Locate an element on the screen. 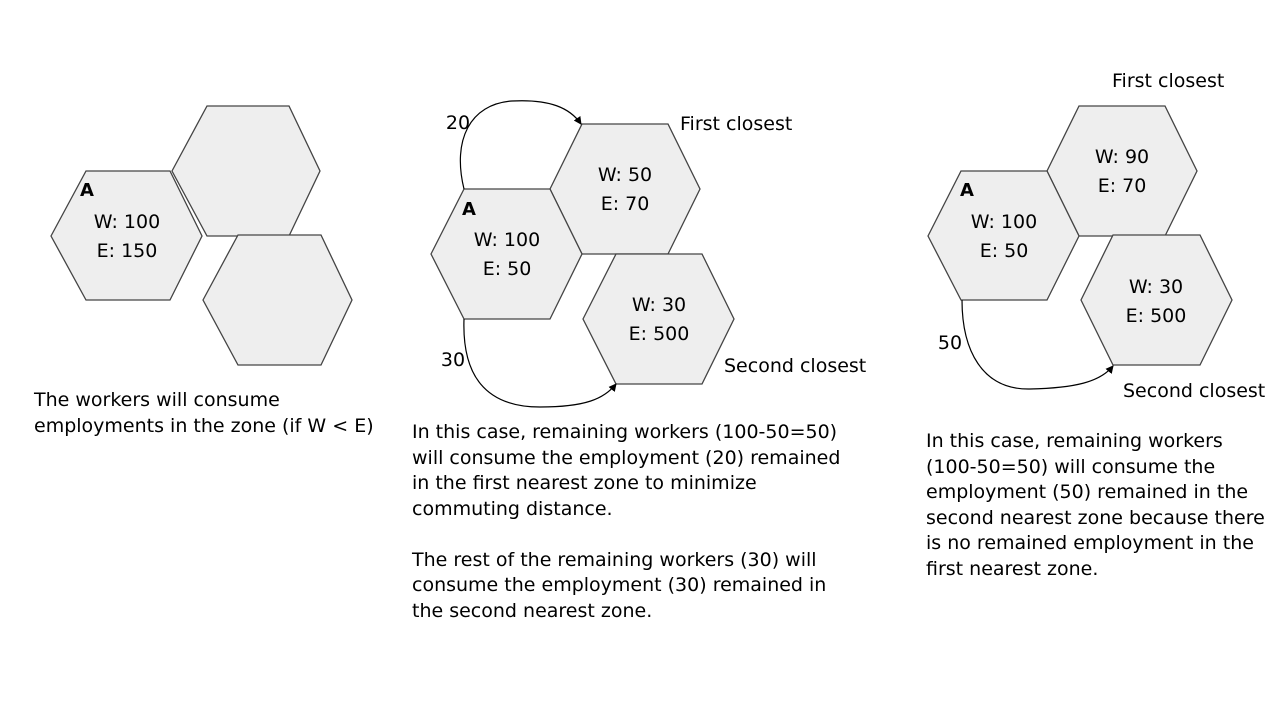  flow-second-value: 50 is located at coordinates (950, 343).